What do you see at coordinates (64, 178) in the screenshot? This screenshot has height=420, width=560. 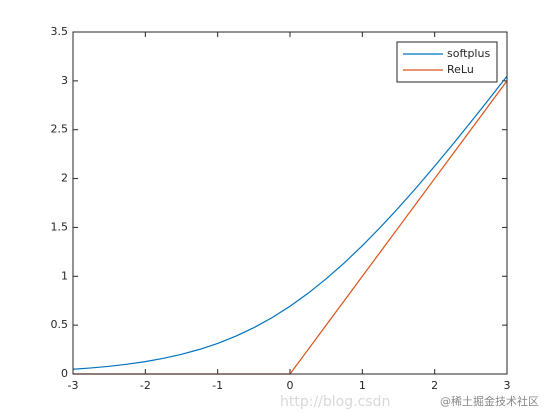 I see `y-tick-label: 2` at bounding box center [64, 178].